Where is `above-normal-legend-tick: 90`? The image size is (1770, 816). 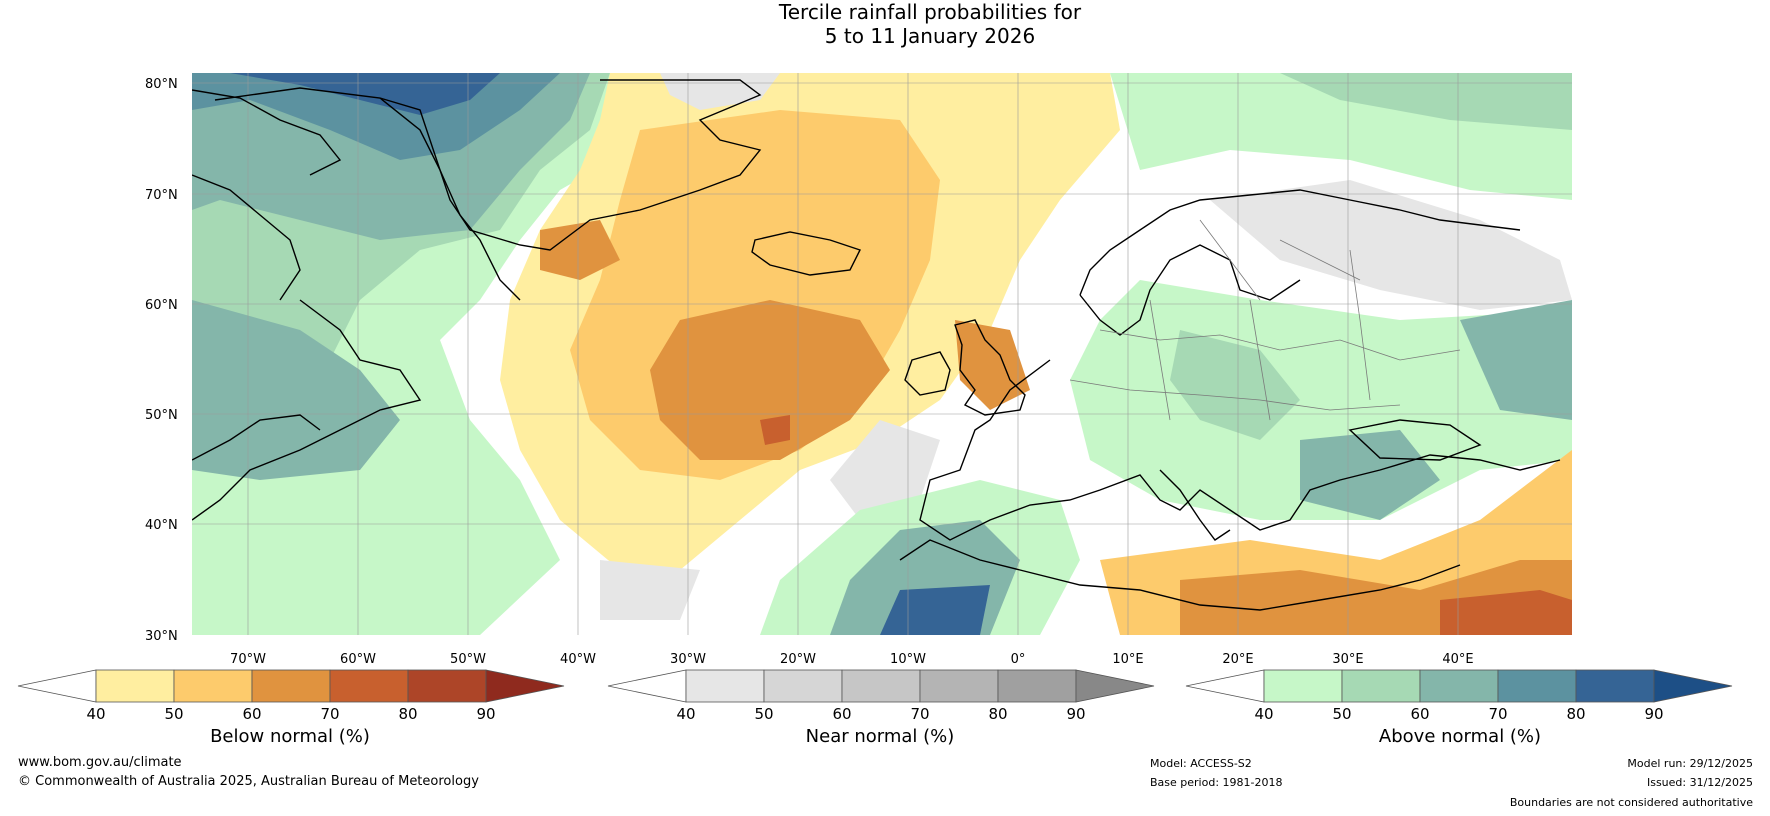
above-normal-legend-tick: 90 is located at coordinates (1653, 714).